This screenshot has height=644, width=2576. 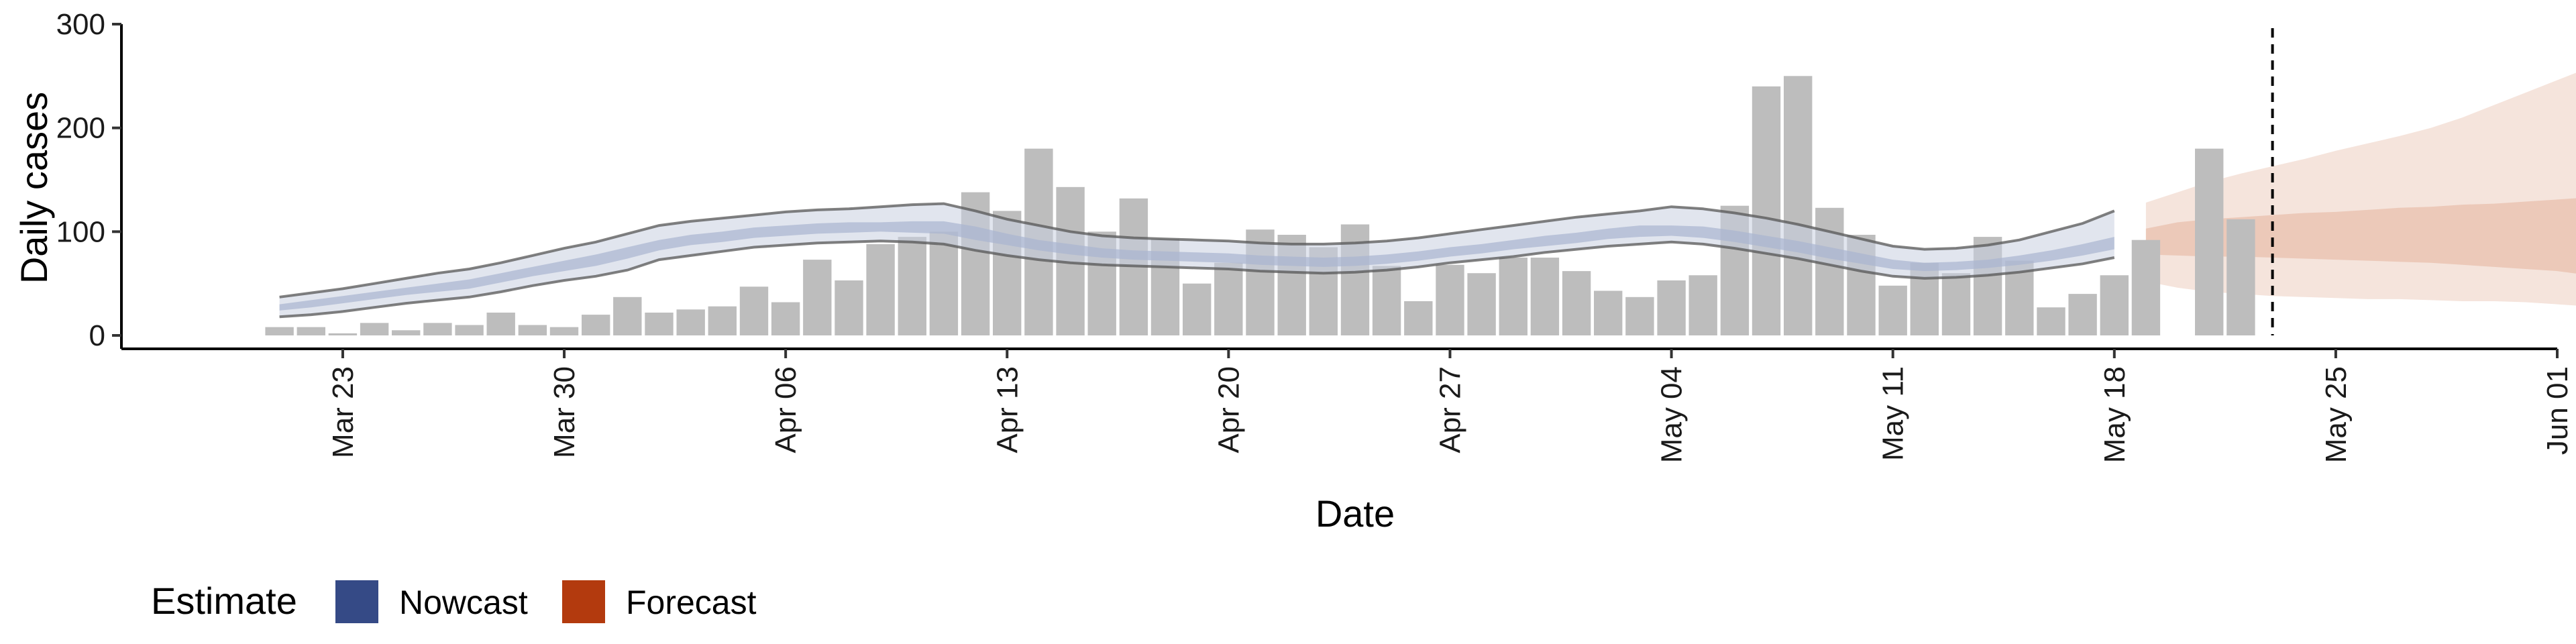 I want to click on y-axis-title: Daily cases, so click(x=34, y=188).